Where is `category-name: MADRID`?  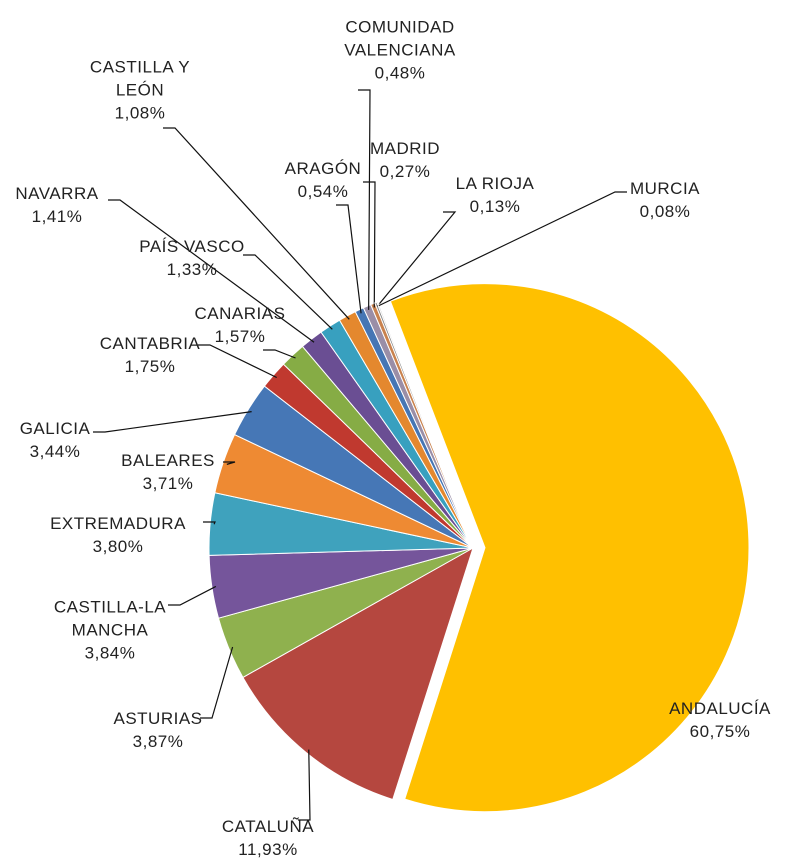
category-name: MADRID is located at coordinates (405, 148).